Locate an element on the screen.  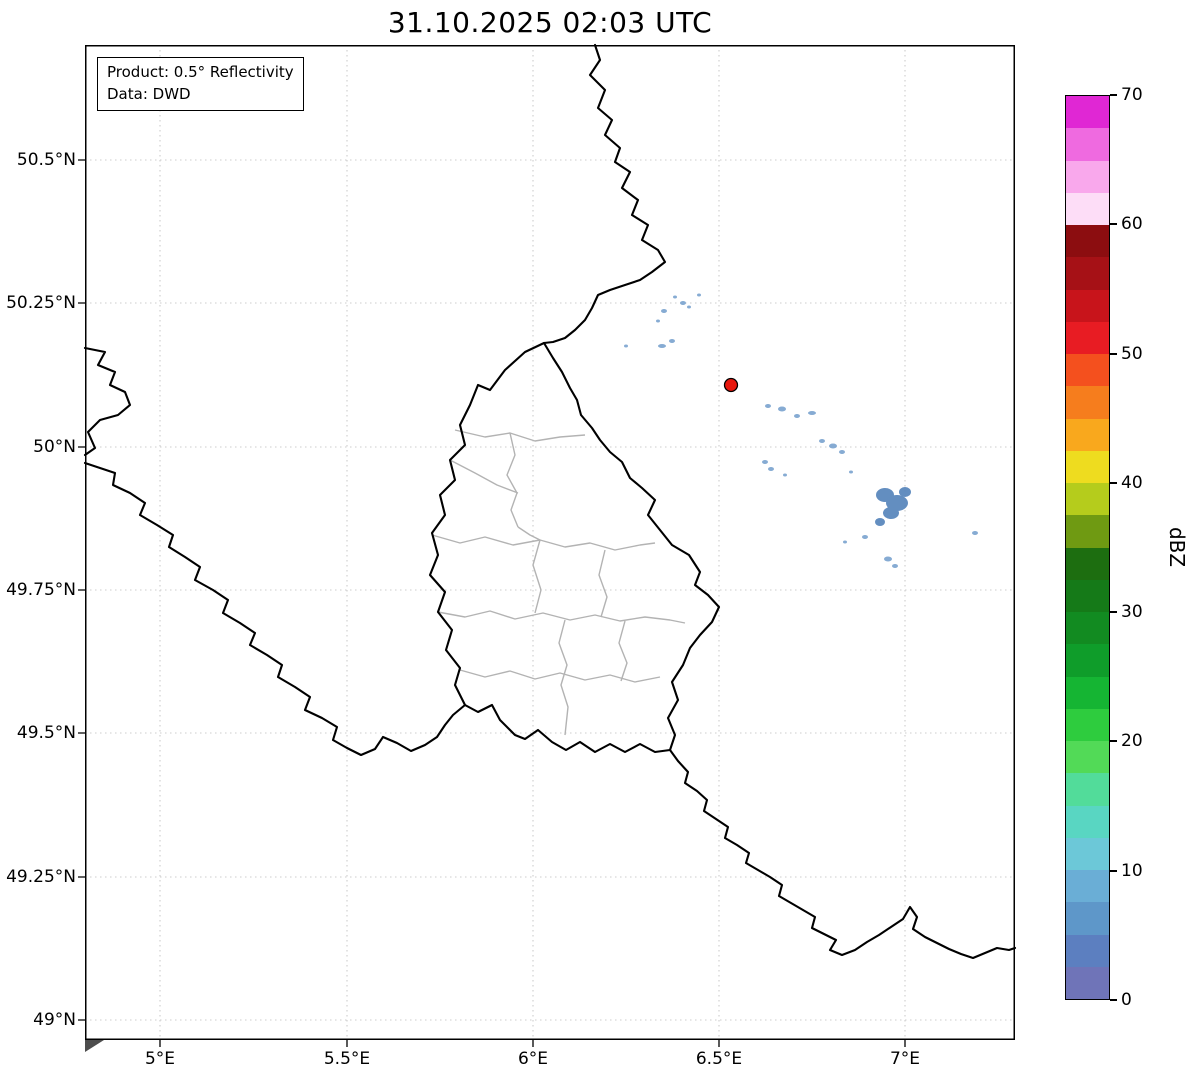
radar-site-marker is located at coordinates (731, 385).